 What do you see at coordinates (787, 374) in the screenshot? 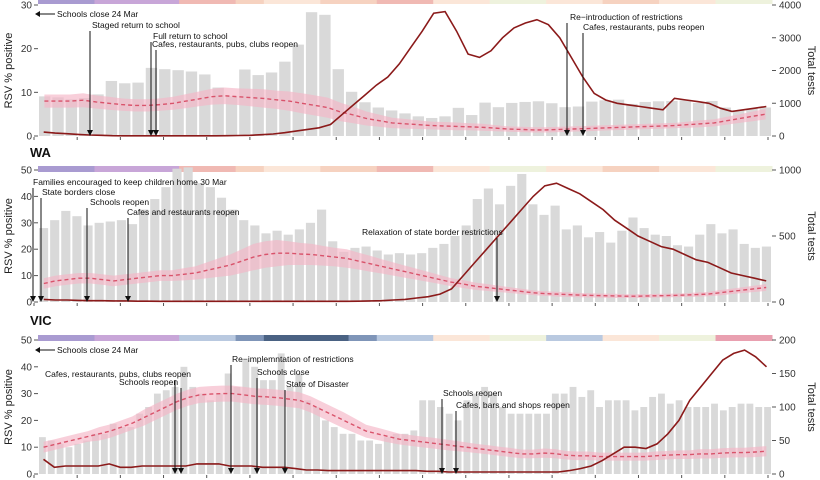
I see `y-right-tick-label: 150` at bounding box center [787, 374].